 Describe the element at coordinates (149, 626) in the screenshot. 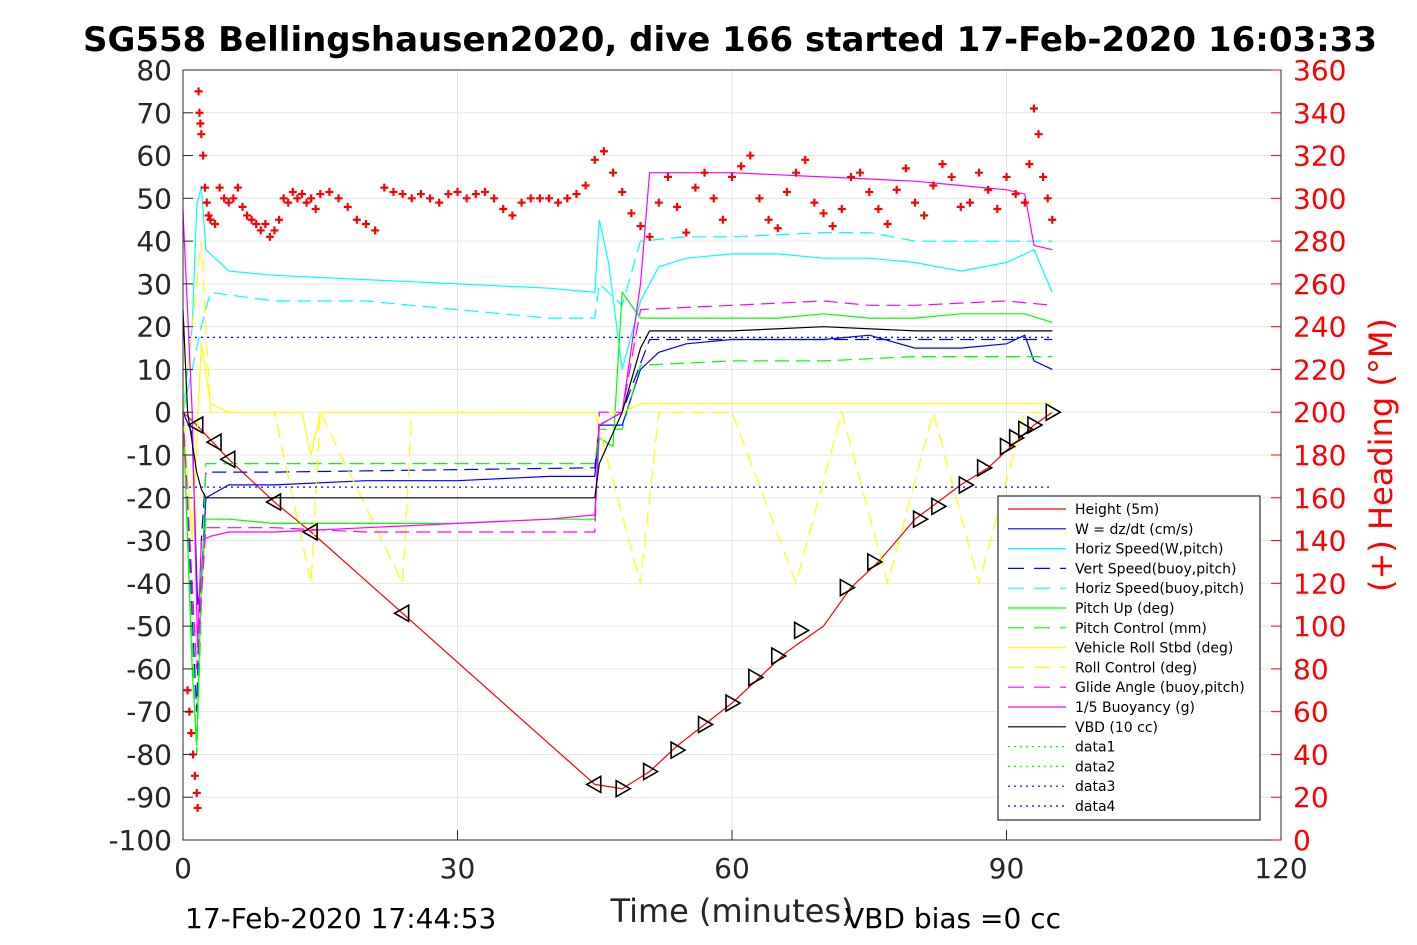

I see `left-tick-label: -50` at that location.